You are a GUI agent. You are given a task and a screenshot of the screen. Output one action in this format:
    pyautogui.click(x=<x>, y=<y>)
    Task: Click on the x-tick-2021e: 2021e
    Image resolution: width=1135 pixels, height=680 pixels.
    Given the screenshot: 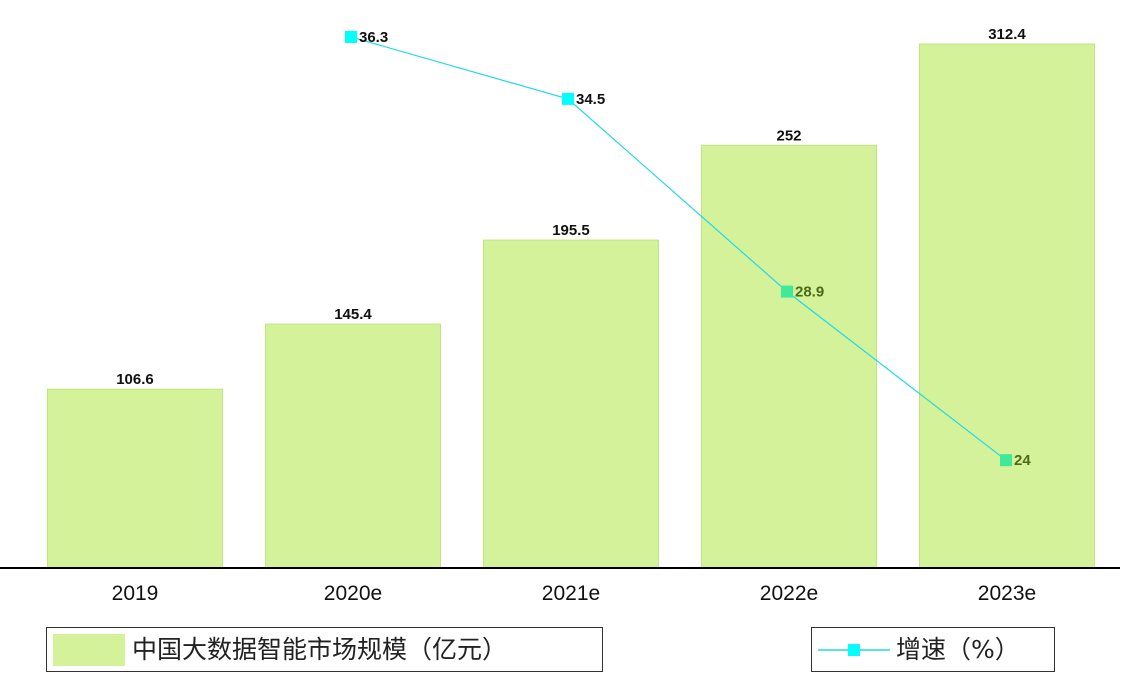 What is the action you would take?
    pyautogui.click(x=571, y=593)
    